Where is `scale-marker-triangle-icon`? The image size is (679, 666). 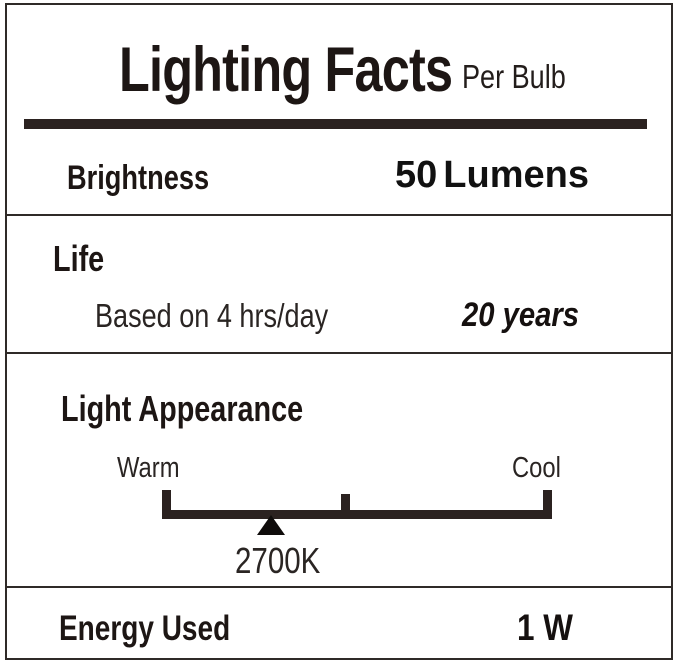 scale-marker-triangle-icon is located at coordinates (271, 525).